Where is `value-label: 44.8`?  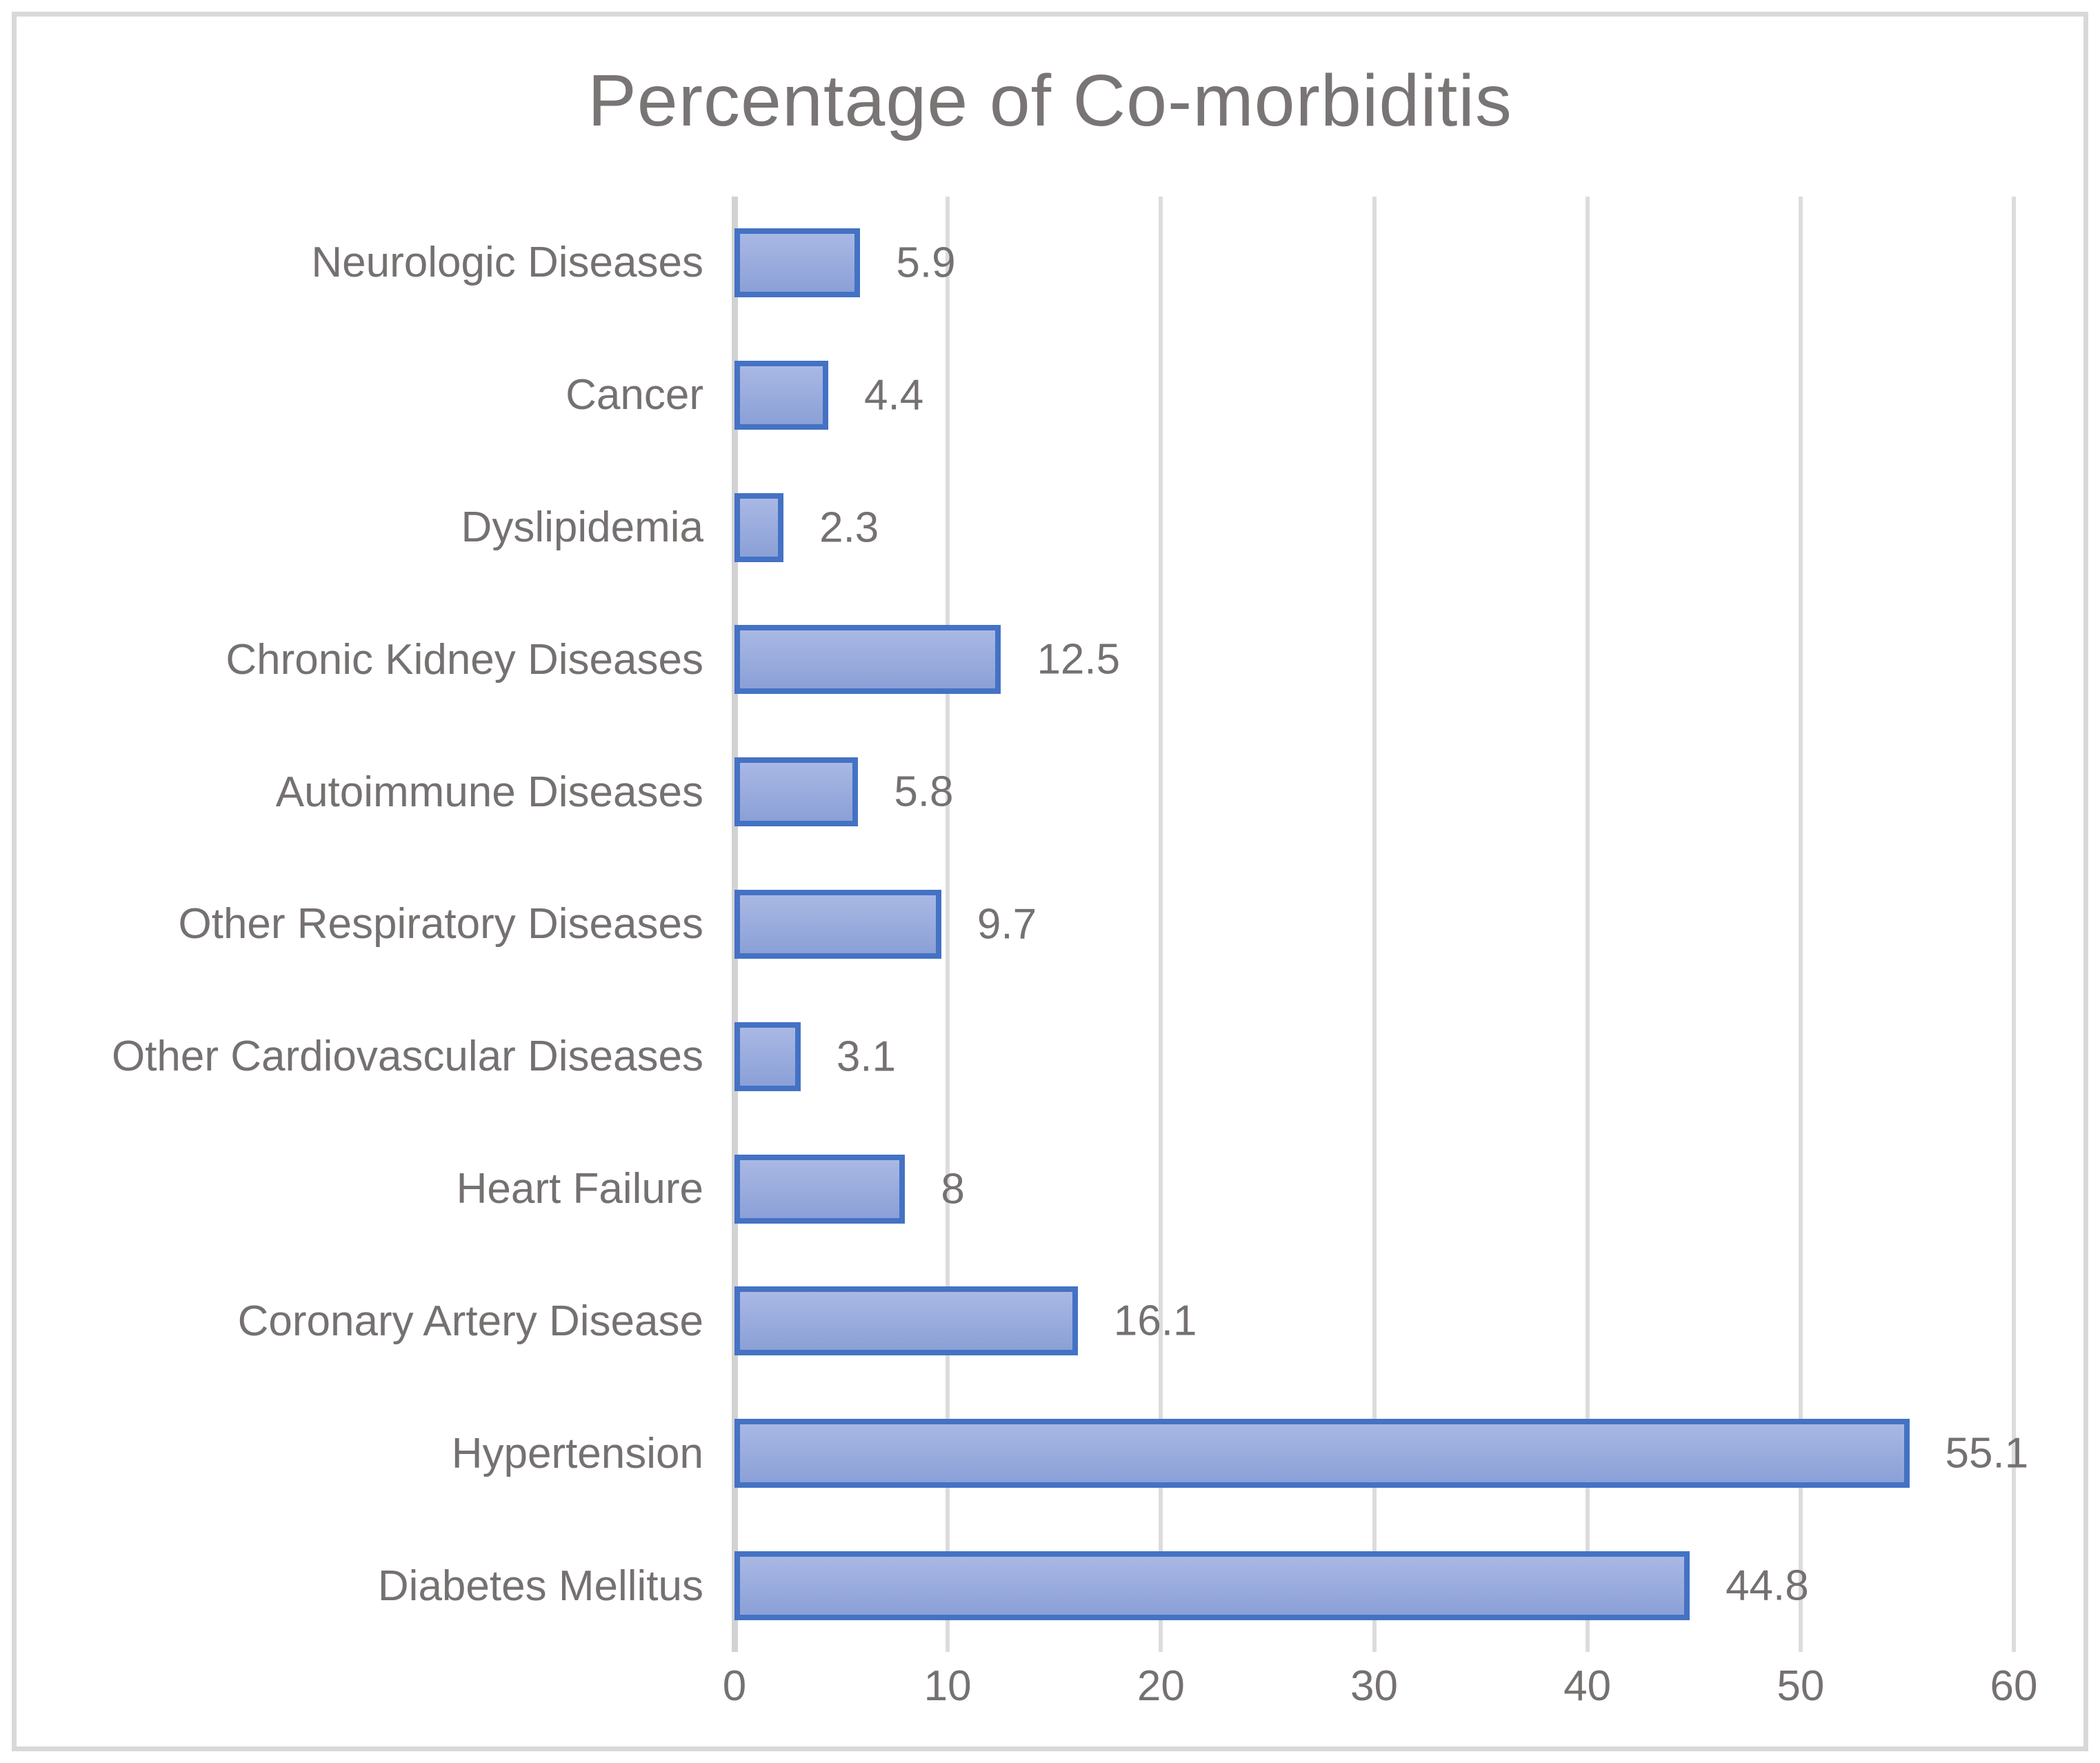
value-label: 44.8 is located at coordinates (1768, 1586).